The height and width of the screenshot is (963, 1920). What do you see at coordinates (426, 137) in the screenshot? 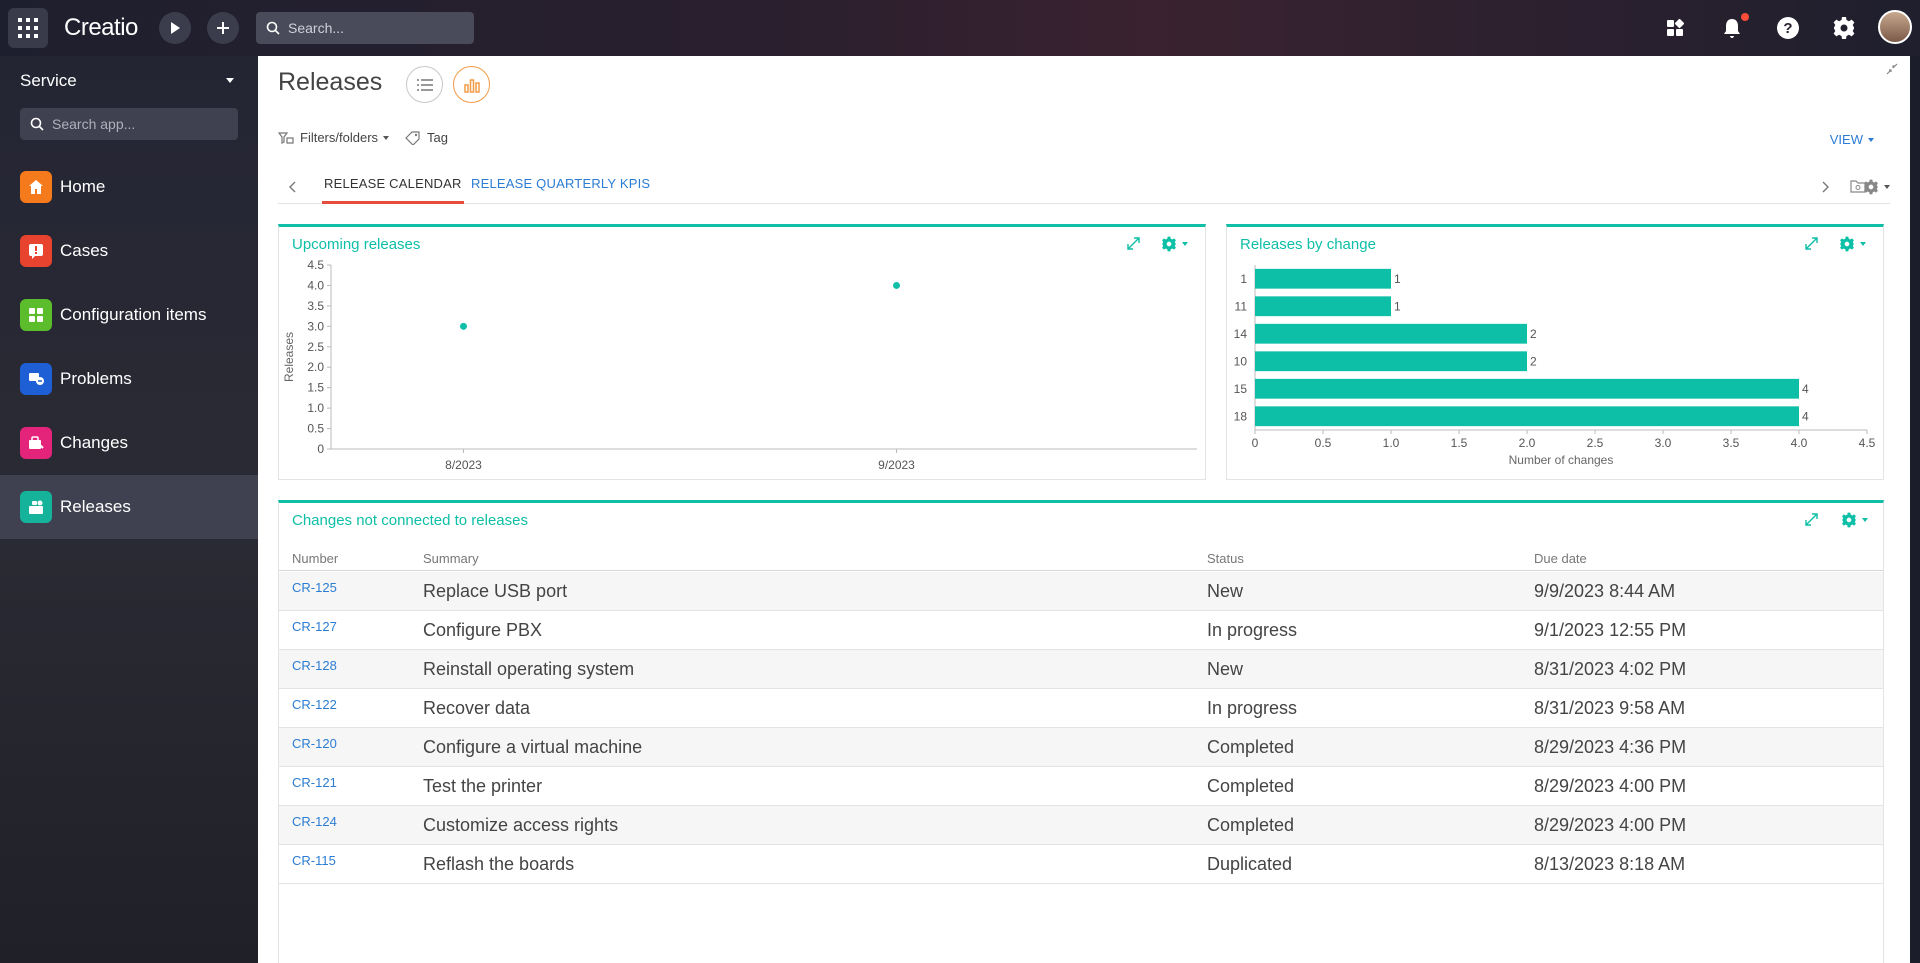
I see `tag-button: Tag` at bounding box center [426, 137].